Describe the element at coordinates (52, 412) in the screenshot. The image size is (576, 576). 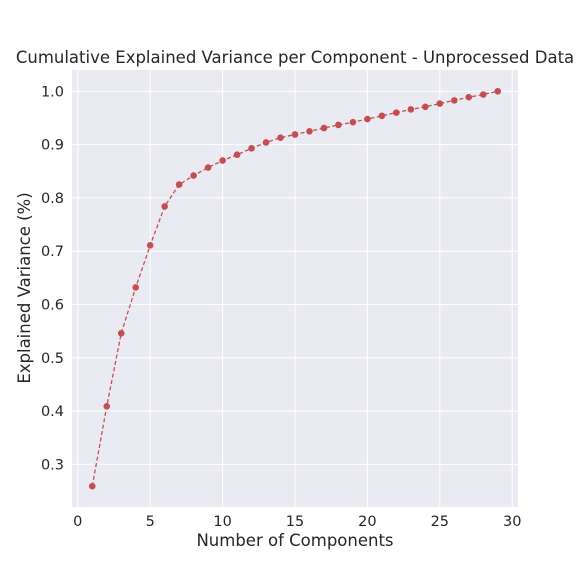
I see `y-tick-label: 0.4` at that location.